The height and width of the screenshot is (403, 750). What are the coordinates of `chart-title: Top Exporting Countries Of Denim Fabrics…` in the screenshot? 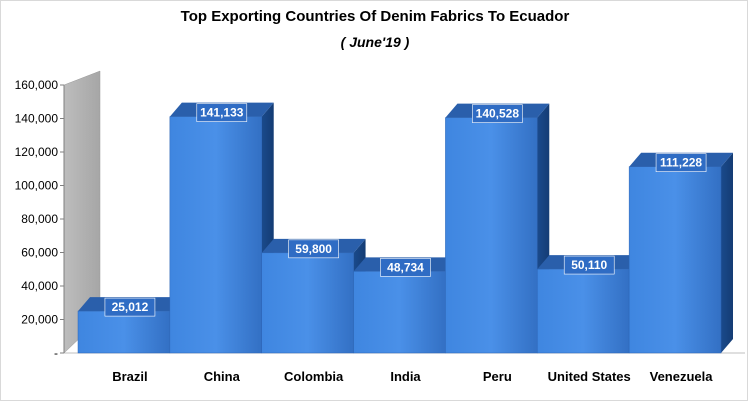 It's located at (375, 16).